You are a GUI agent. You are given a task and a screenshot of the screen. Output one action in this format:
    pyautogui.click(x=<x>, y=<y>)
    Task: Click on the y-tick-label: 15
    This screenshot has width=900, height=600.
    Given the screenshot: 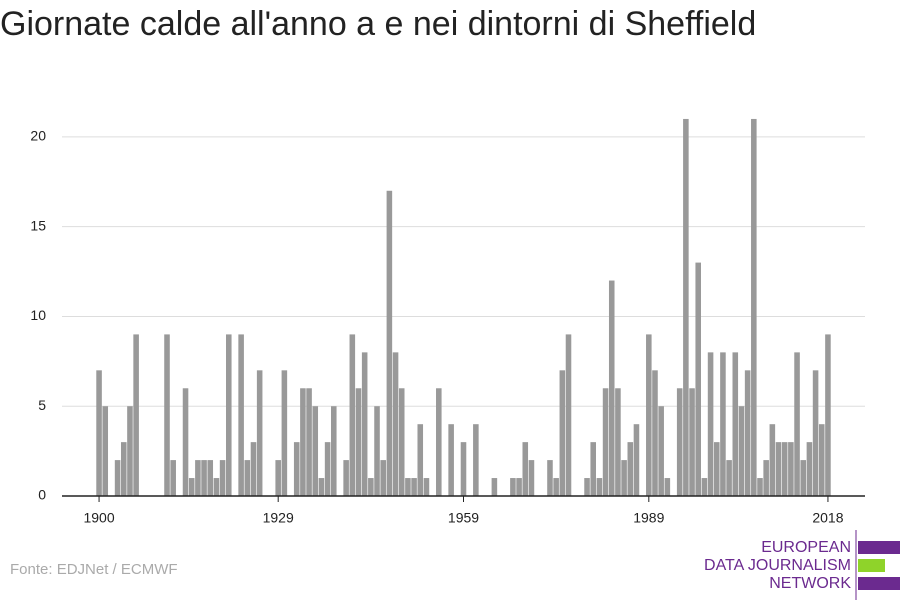 What is the action you would take?
    pyautogui.click(x=38, y=225)
    